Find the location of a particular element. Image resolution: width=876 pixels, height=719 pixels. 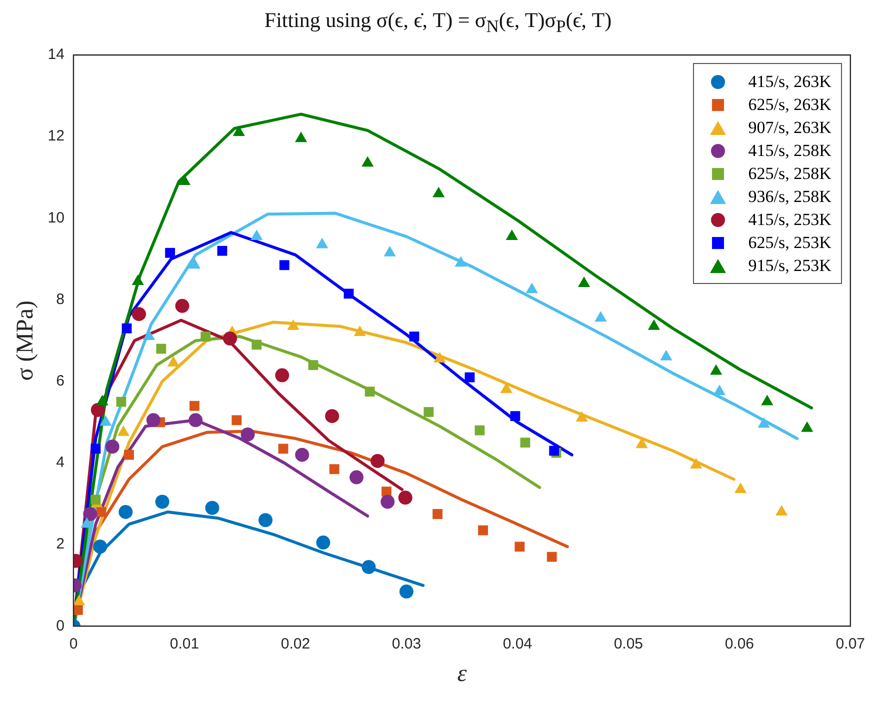

legend-label: 625/s, 258K is located at coordinates (790, 174).